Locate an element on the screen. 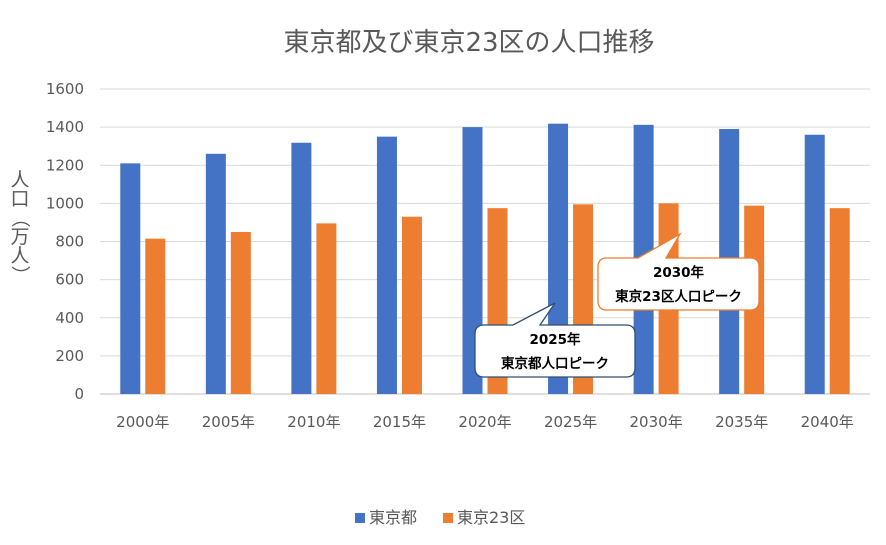  x-tick-label: 2025年 is located at coordinates (570, 422).